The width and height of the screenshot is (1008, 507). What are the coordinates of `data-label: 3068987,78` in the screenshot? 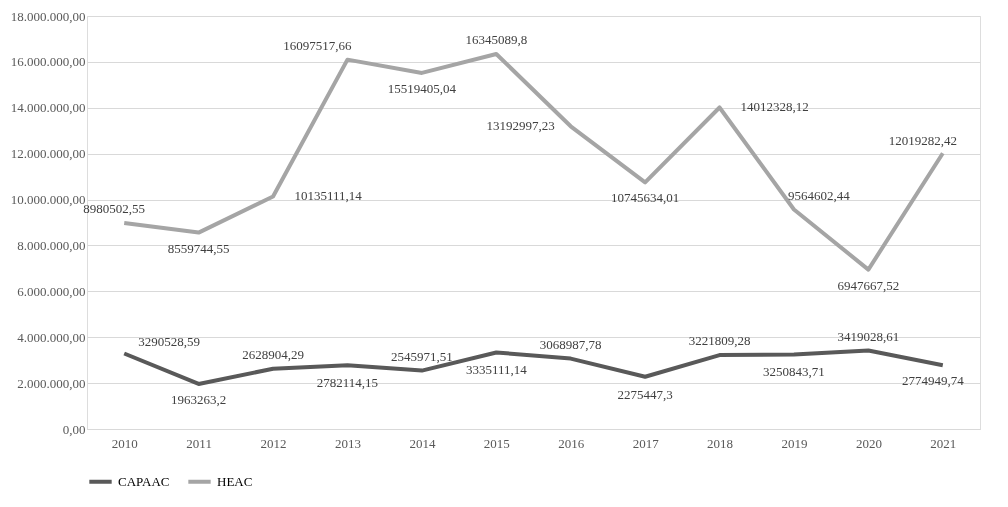 It's located at (570, 344).